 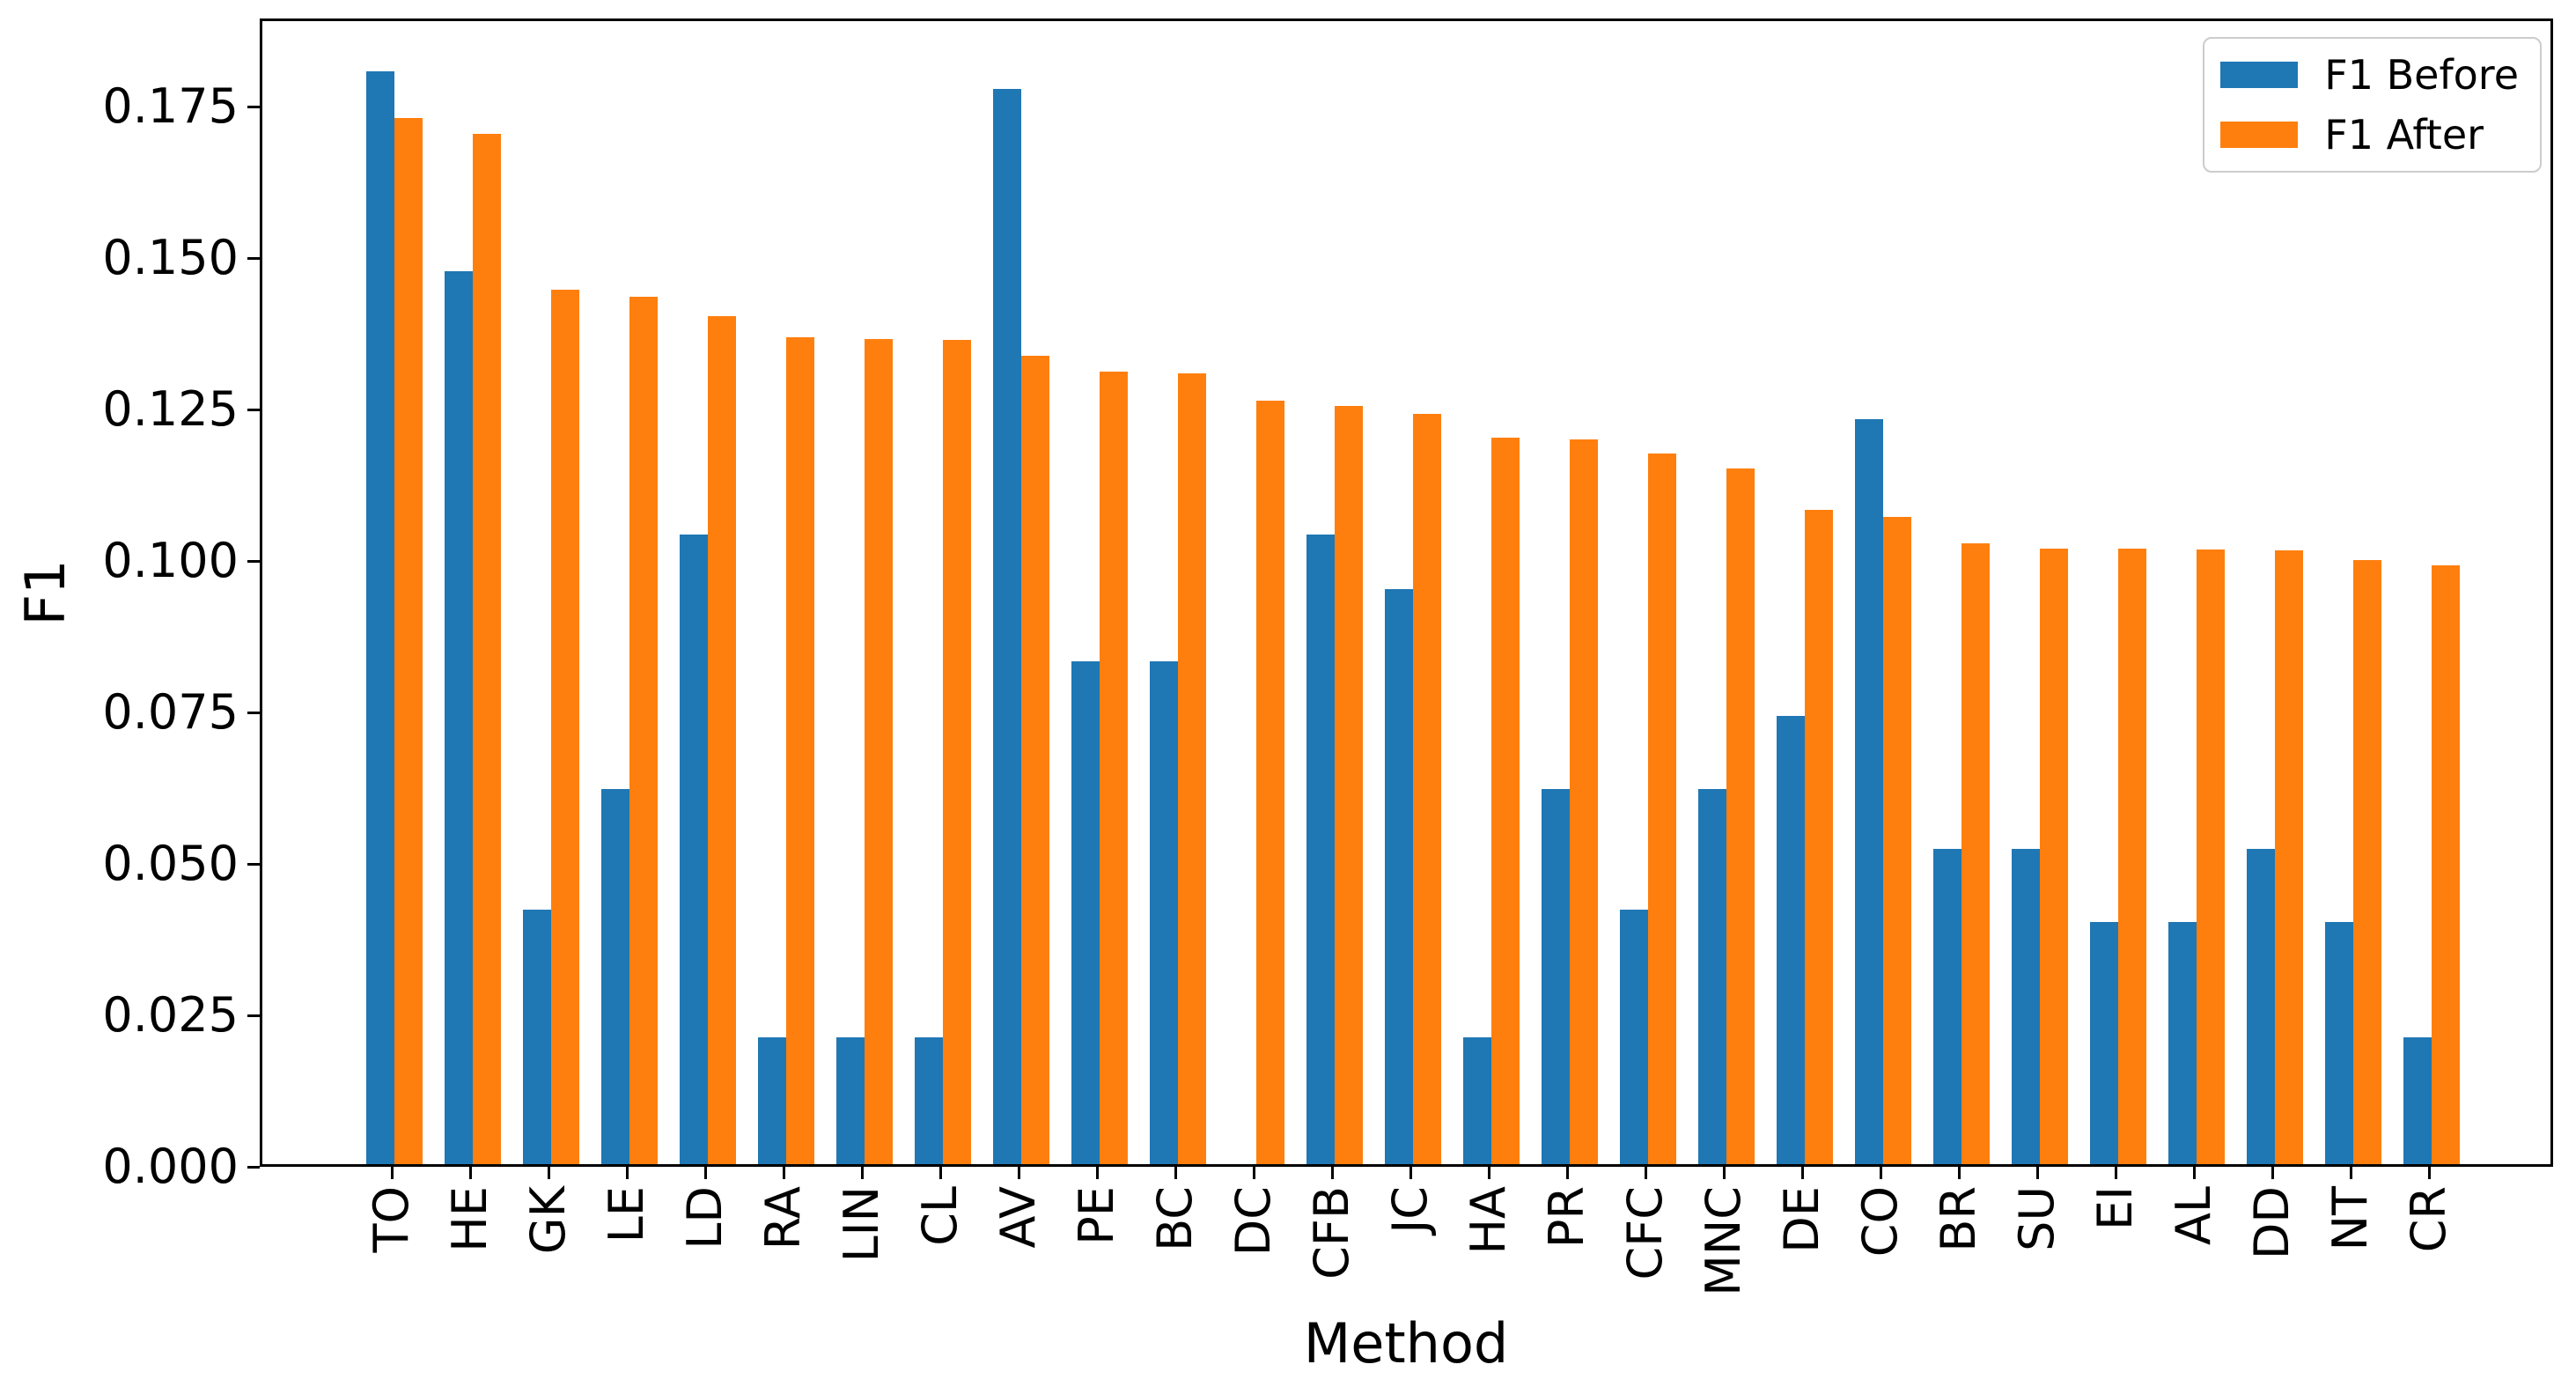 I want to click on x-tick-label-ha: HA, so click(x=1488, y=1220).